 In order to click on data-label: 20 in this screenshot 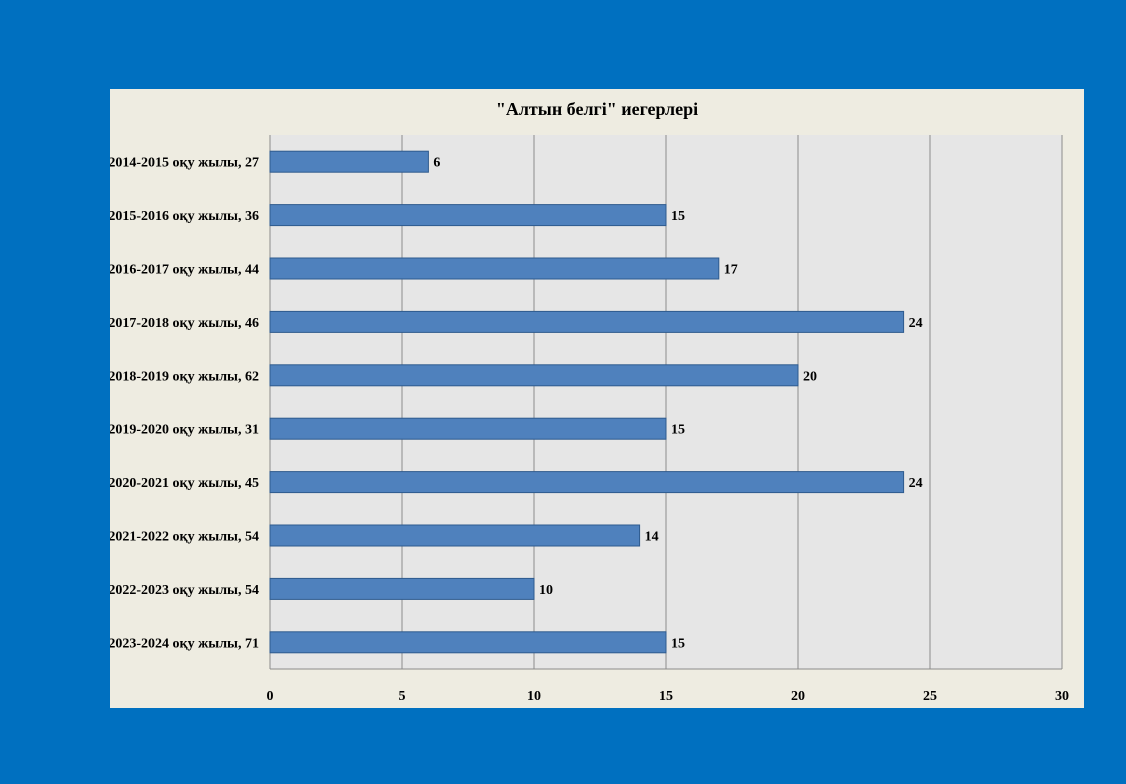, I will do `click(810, 376)`.